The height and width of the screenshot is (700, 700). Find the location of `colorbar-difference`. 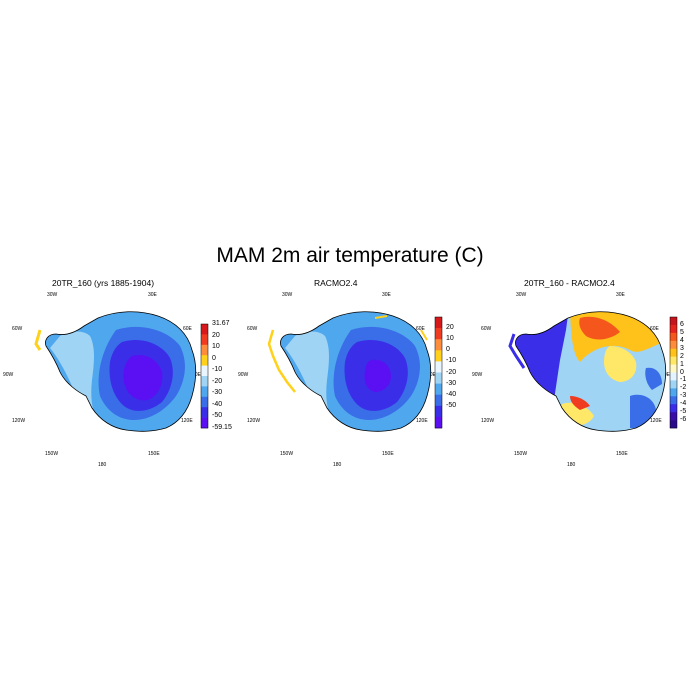

colorbar-difference is located at coordinates (673, 372).